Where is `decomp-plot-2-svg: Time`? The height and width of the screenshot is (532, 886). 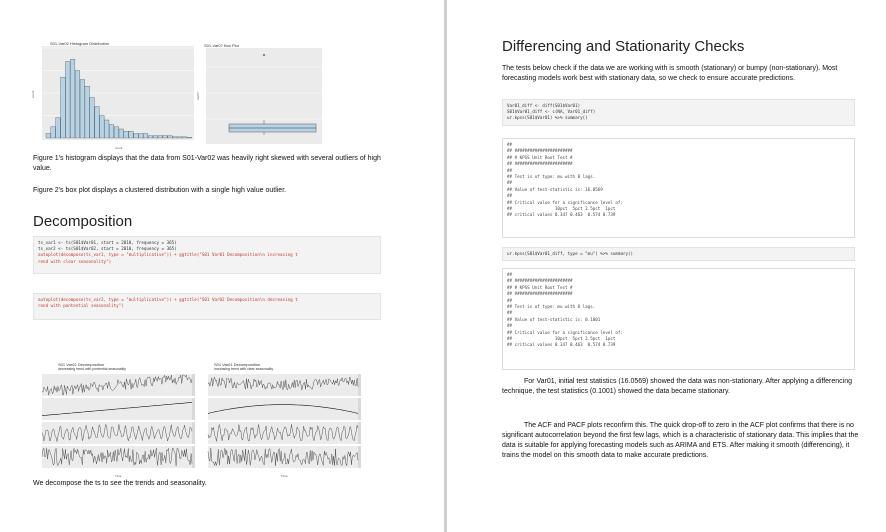 decomp-plot-2-svg: Time is located at coordinates (284, 426).